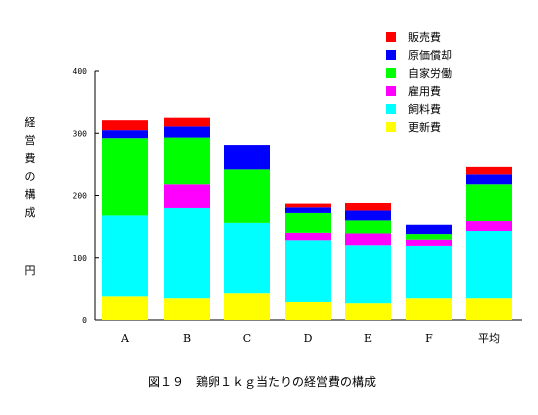 This screenshot has height=415, width=538. I want to click on y-axis-title-char: の, so click(30, 176).